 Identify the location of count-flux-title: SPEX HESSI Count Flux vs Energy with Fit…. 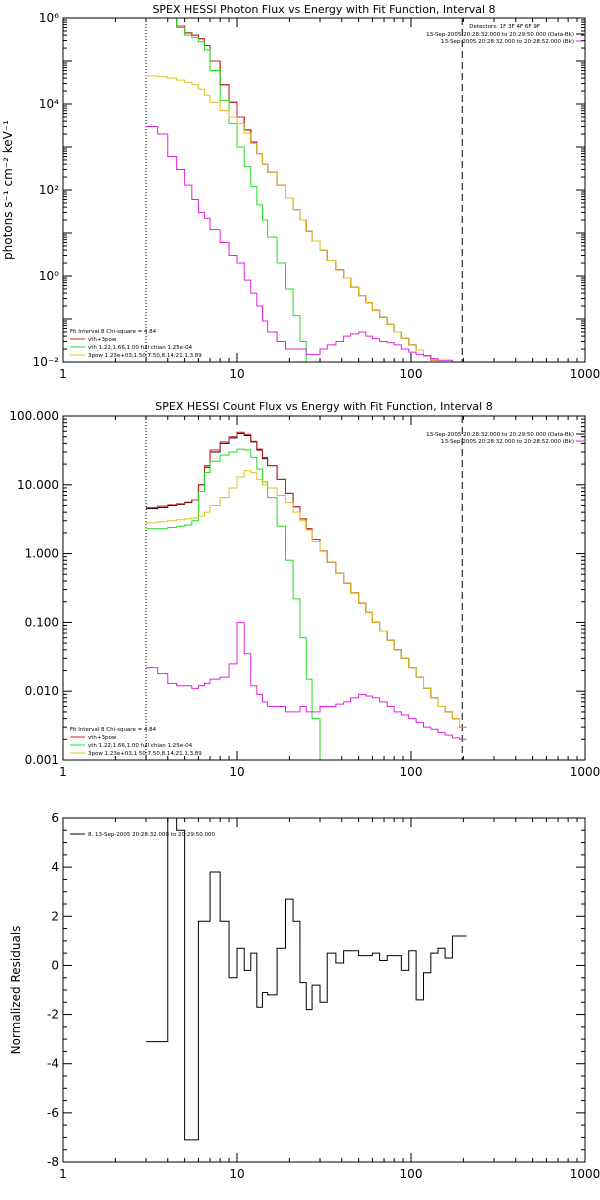
(323, 406).